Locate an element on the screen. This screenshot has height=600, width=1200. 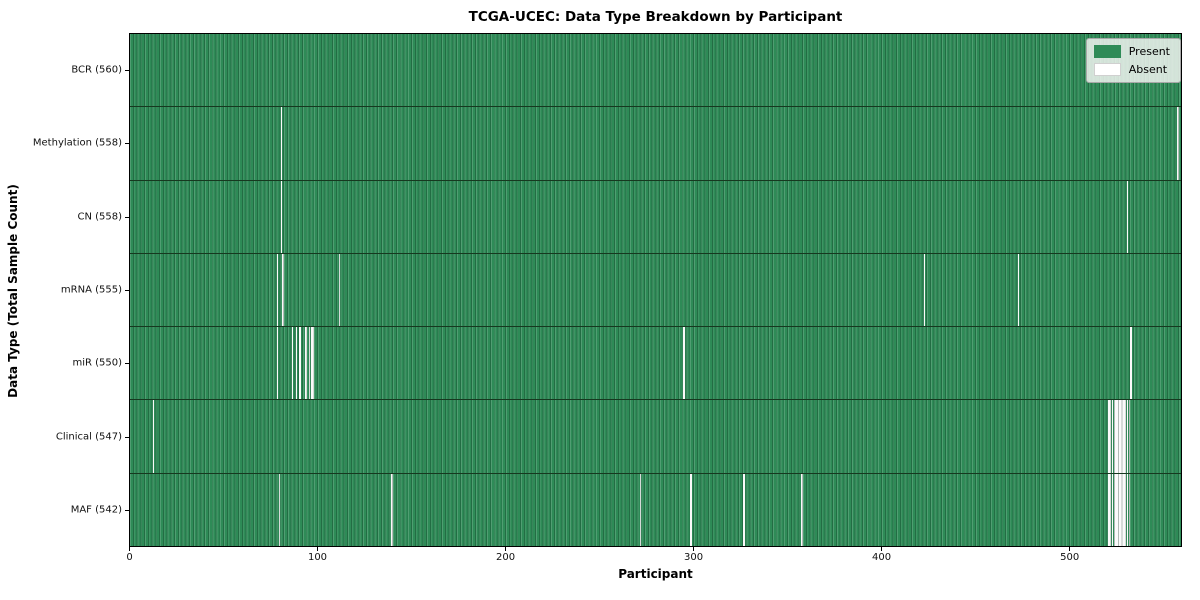
heatmap-row-bcr is located at coordinates (655, 71).